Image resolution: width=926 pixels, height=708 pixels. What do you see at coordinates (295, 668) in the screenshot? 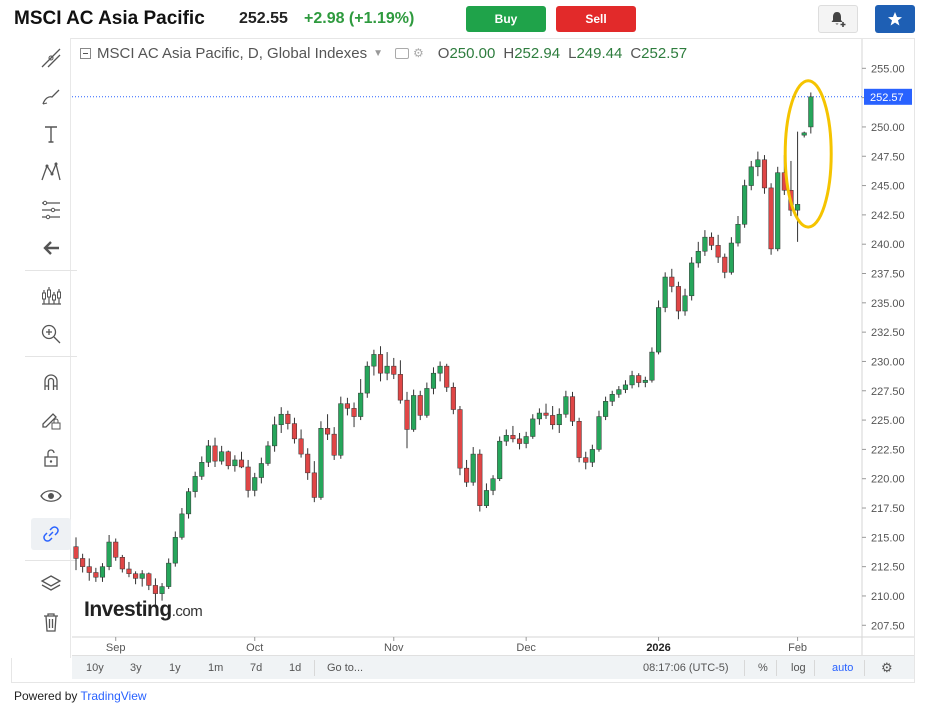
I see `range-1d: 1d` at bounding box center [295, 668].